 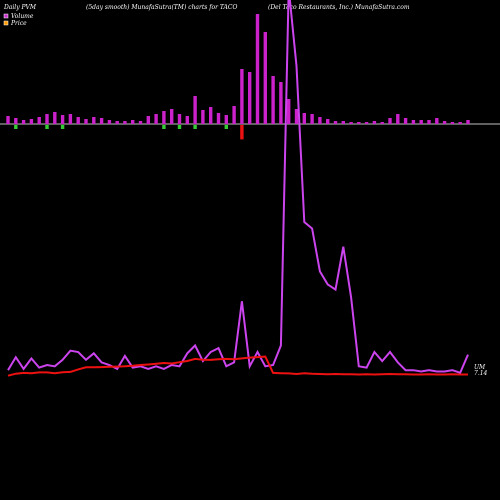 I want to click on legend-price-swatch, so click(x=6, y=23).